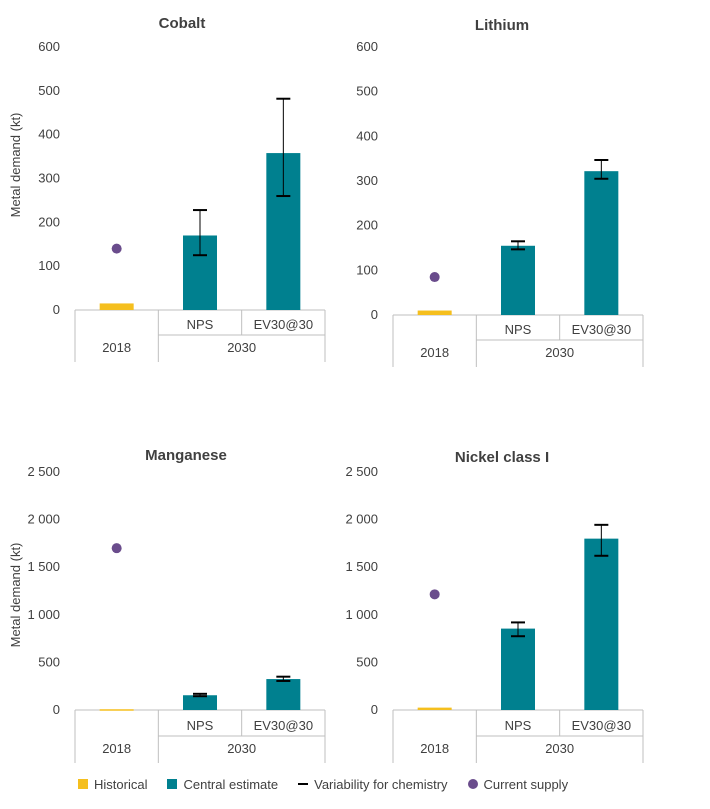 The image size is (710, 809). Describe the element at coordinates (231, 784) in the screenshot. I see `legend-label-central: Central estimate` at that location.